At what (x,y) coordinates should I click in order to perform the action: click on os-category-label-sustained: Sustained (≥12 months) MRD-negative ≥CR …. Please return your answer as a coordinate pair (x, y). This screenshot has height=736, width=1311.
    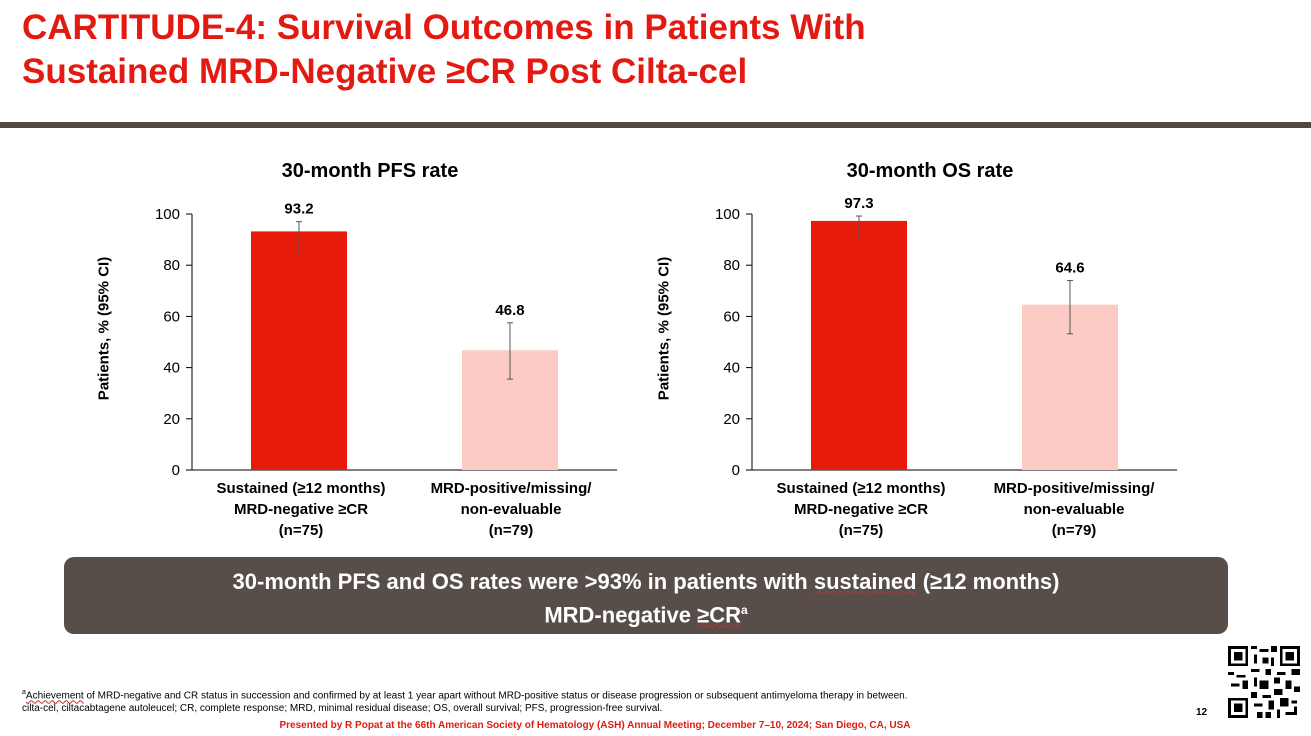
    Looking at the image, I should click on (861, 509).